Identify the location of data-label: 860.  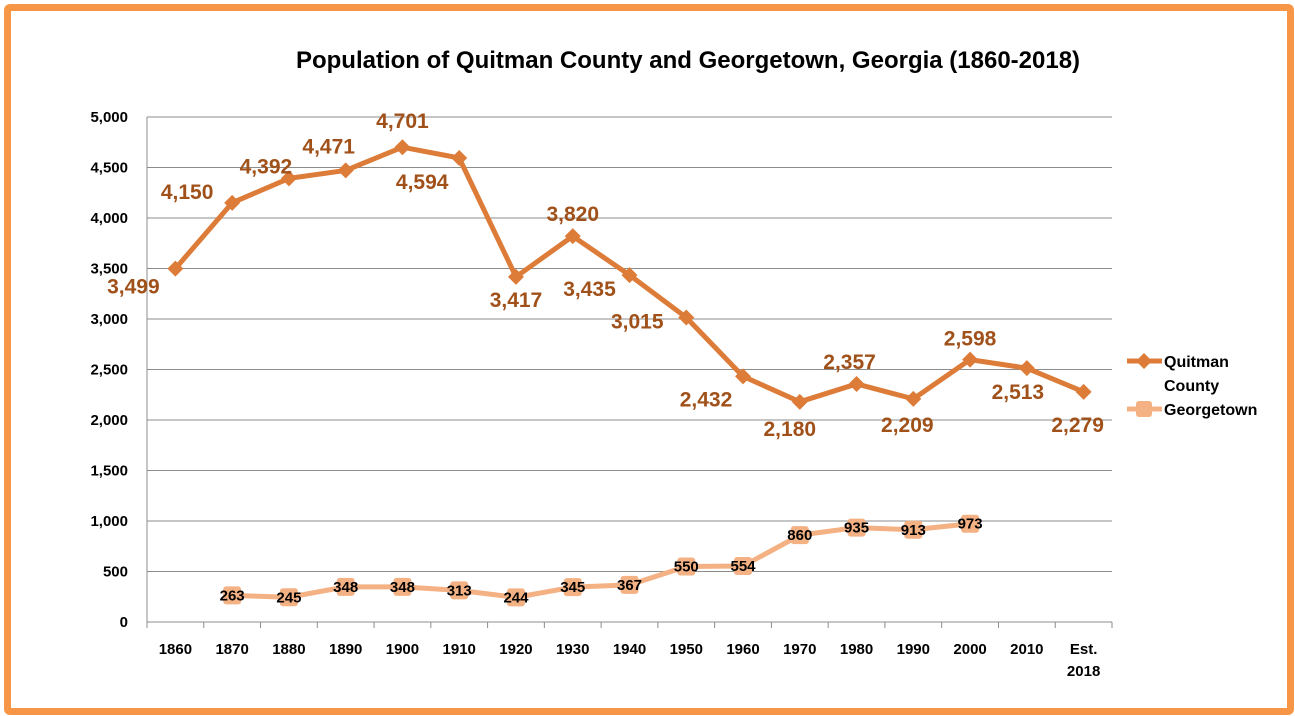
(799, 535).